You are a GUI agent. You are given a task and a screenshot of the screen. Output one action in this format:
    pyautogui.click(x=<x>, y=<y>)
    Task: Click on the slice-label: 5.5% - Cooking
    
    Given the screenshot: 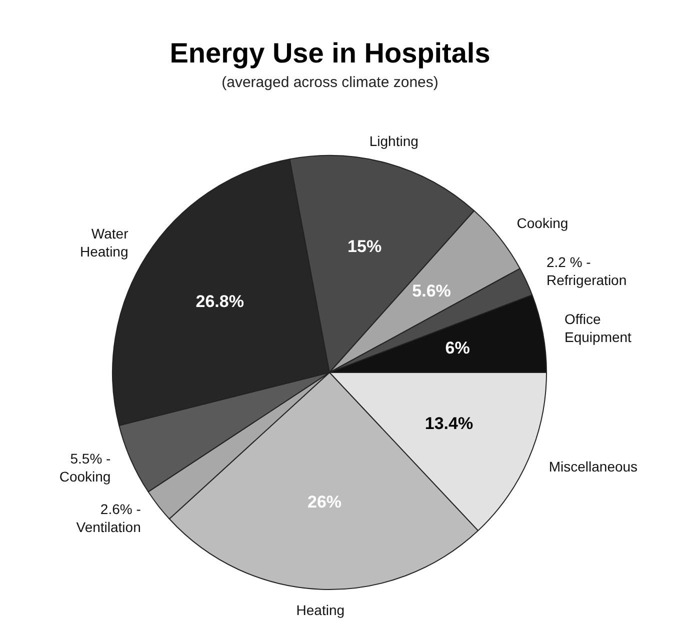 What is the action you would take?
    pyautogui.click(x=85, y=467)
    